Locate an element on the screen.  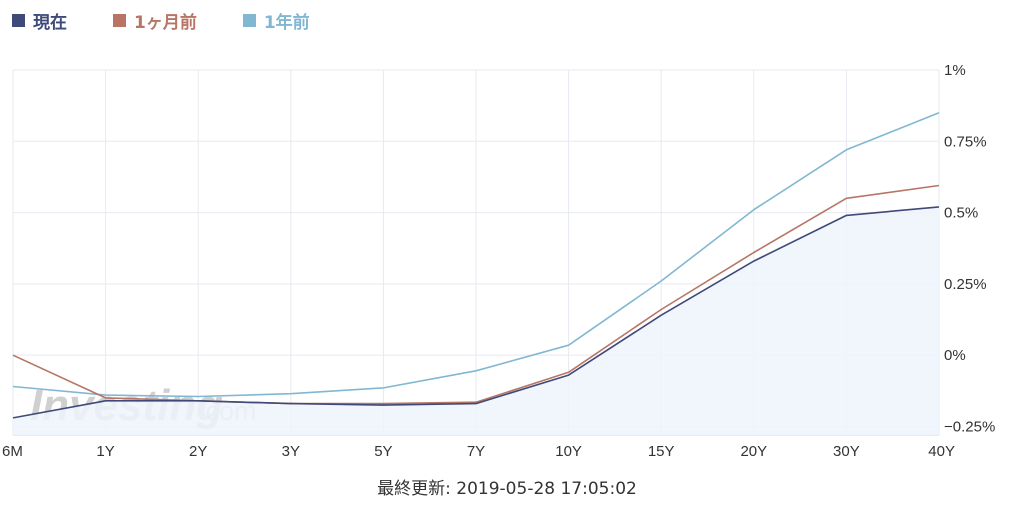
x-tick-label: 30Y is located at coordinates (846, 451).